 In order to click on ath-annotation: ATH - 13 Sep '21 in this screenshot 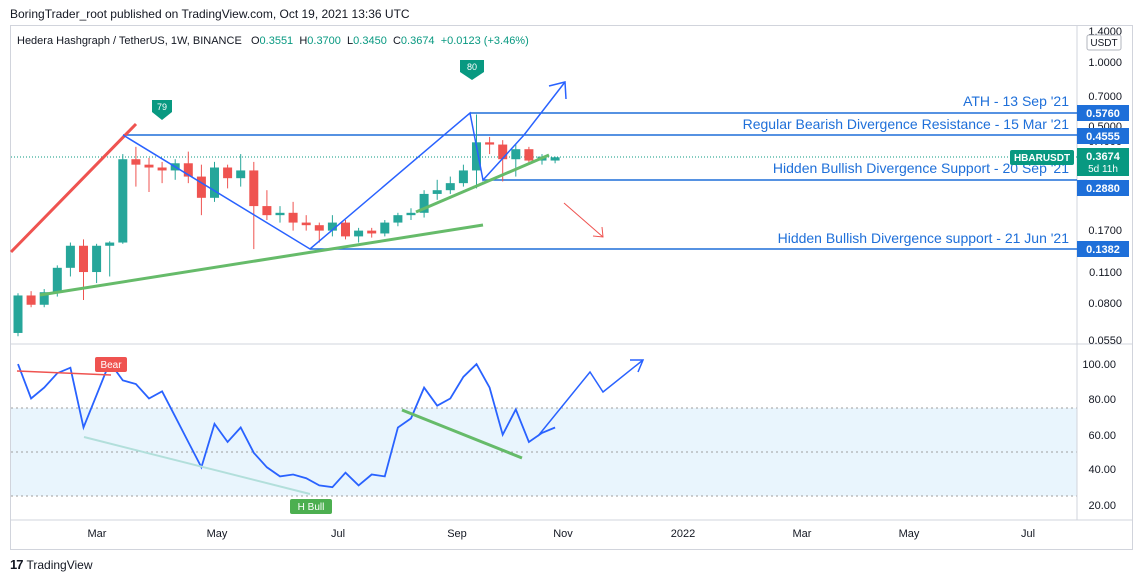, I will do `click(1016, 101)`.